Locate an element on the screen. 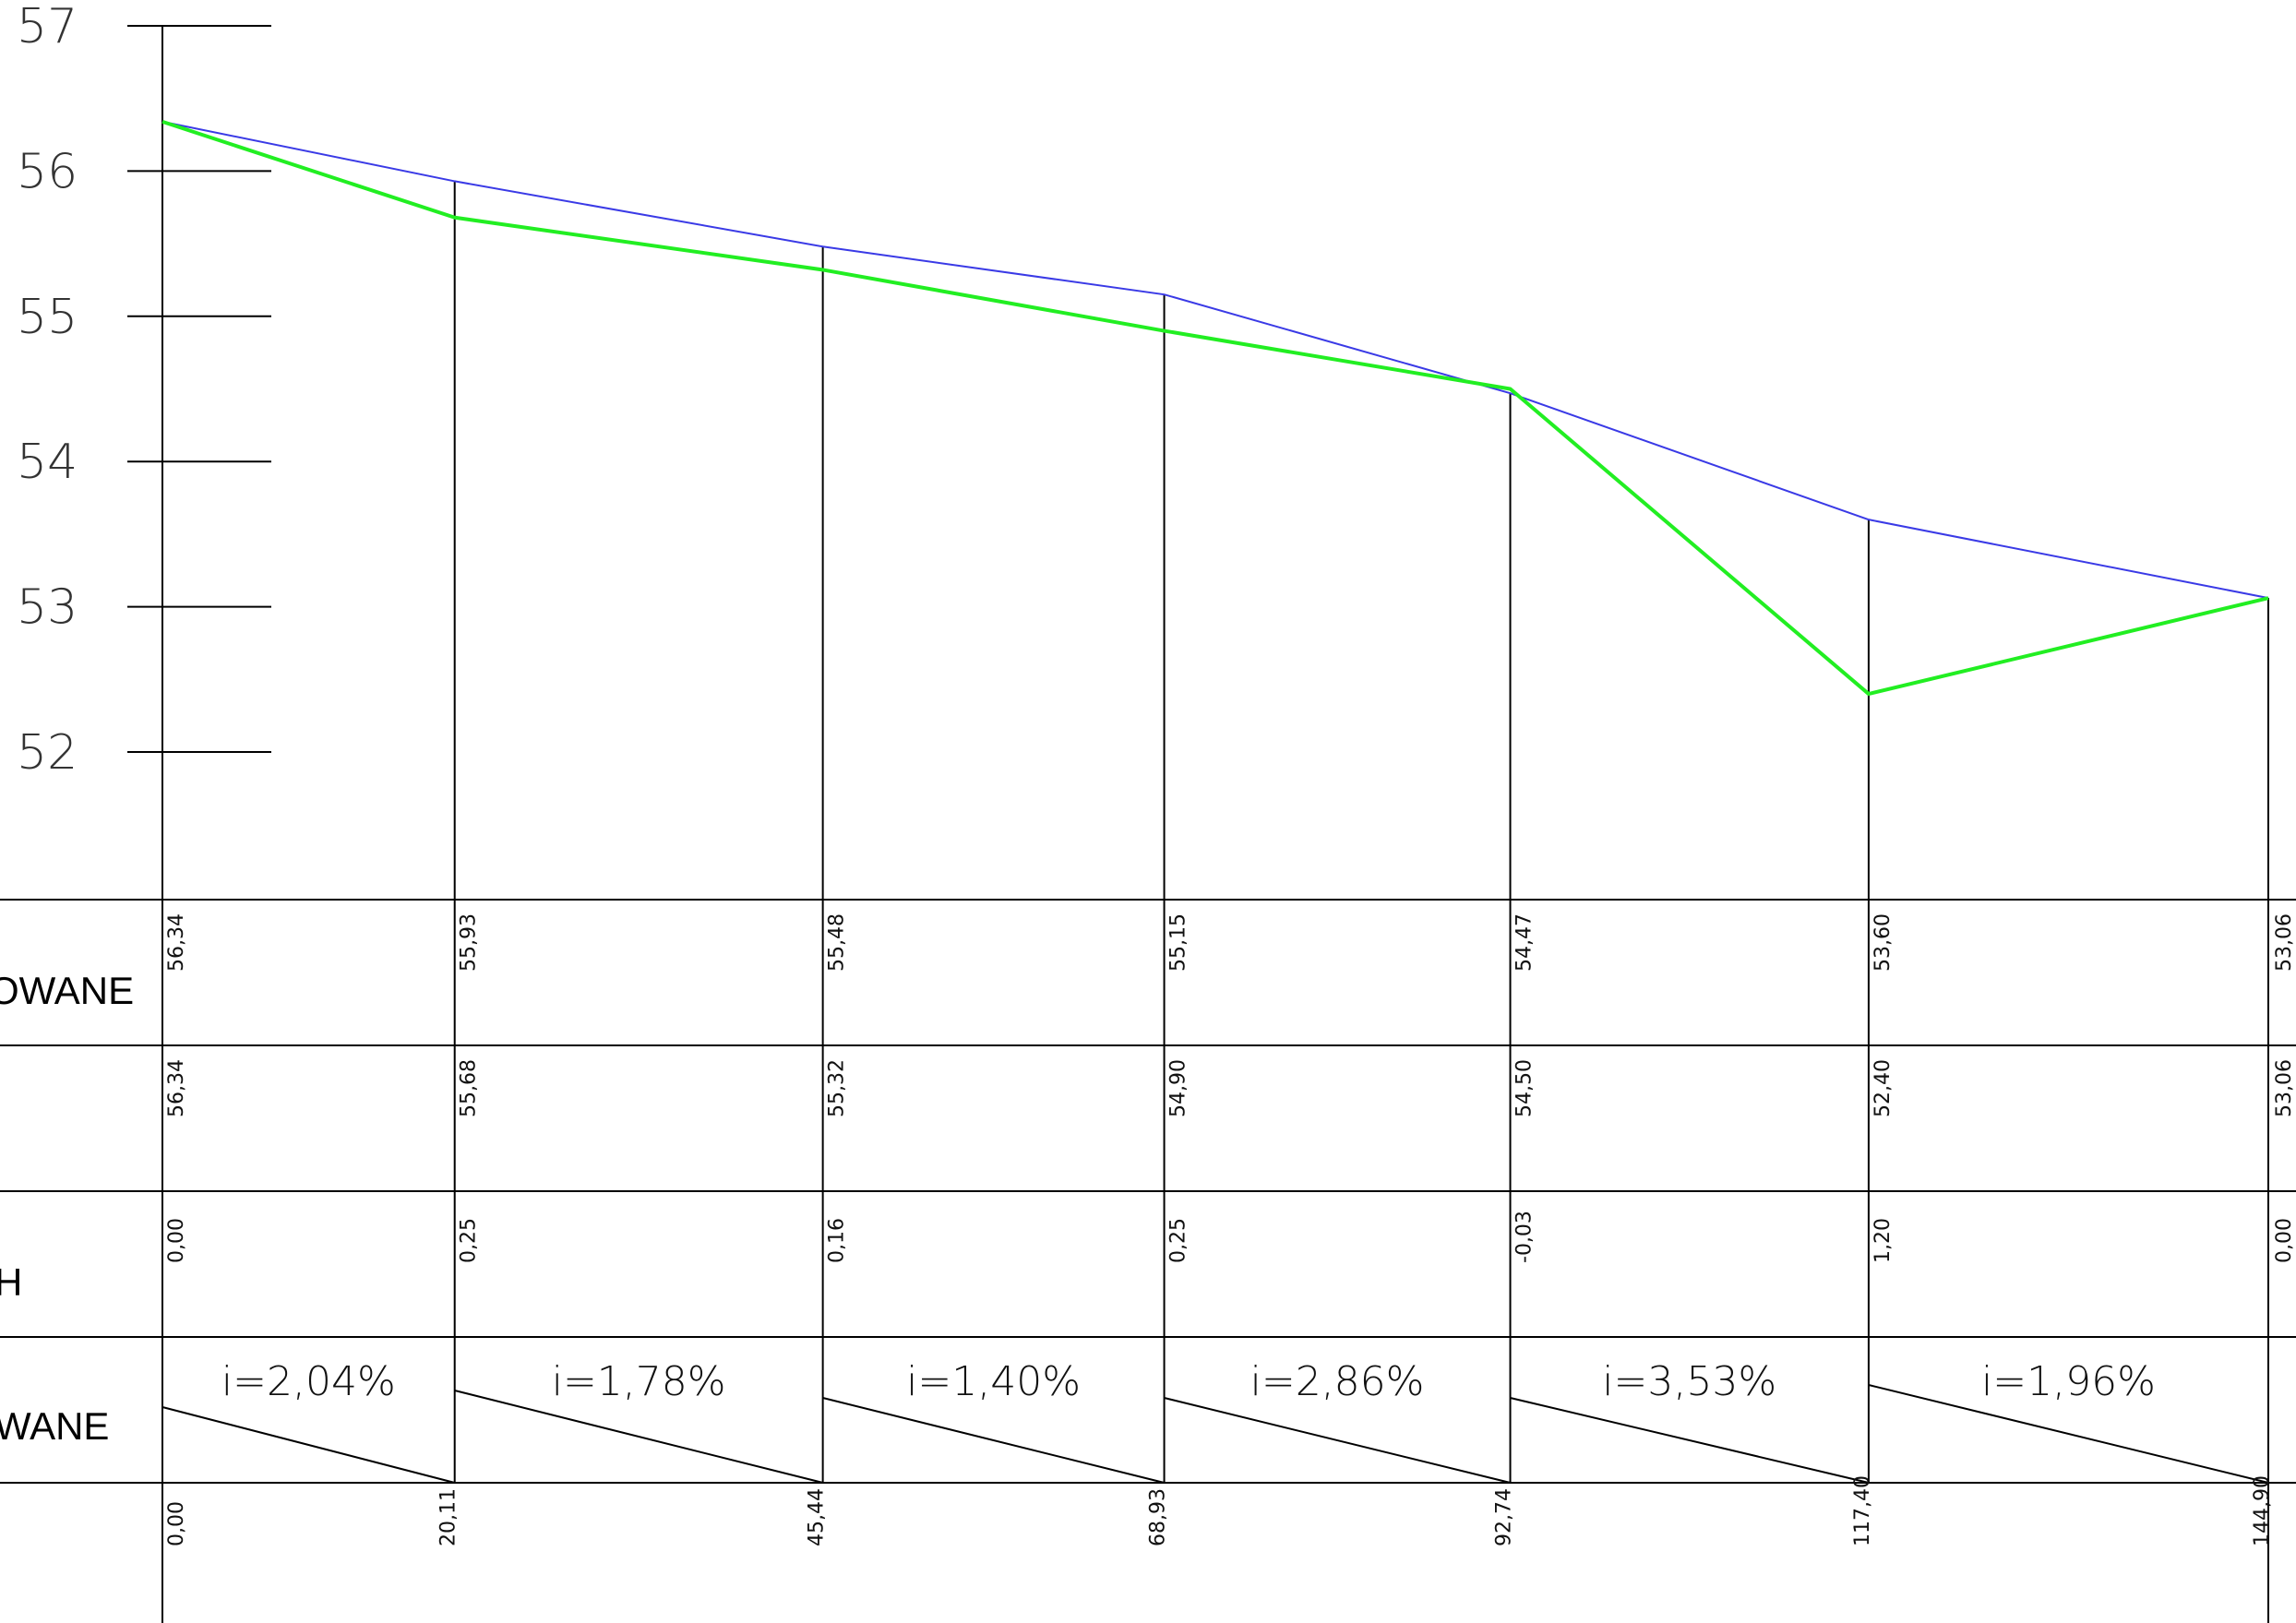 Image resolution: width=2296 pixels, height=1623 pixels. table-value: 52,40 is located at coordinates (1883, 1088).